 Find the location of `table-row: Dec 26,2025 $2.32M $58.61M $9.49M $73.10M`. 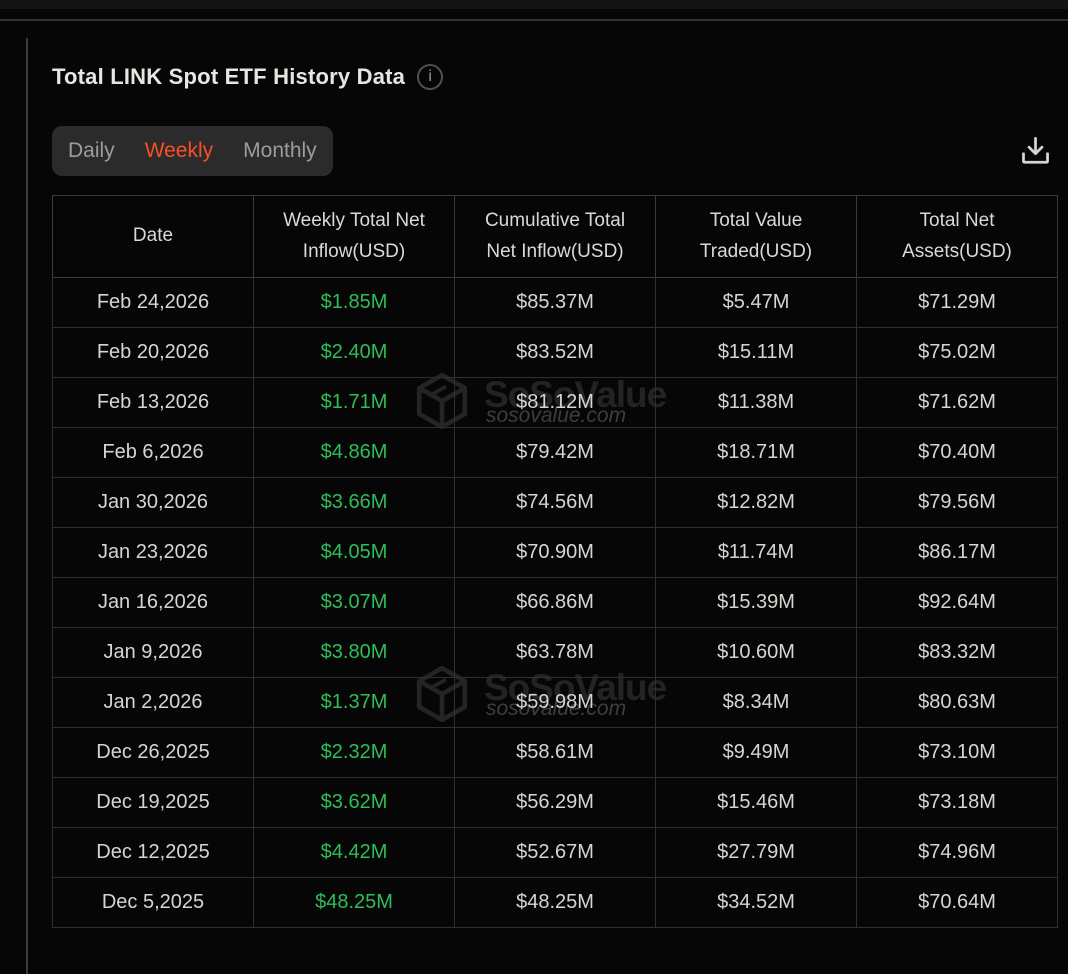

table-row: Dec 26,2025 $2.32M $58.61M $9.49M $73.10M is located at coordinates (555, 752).